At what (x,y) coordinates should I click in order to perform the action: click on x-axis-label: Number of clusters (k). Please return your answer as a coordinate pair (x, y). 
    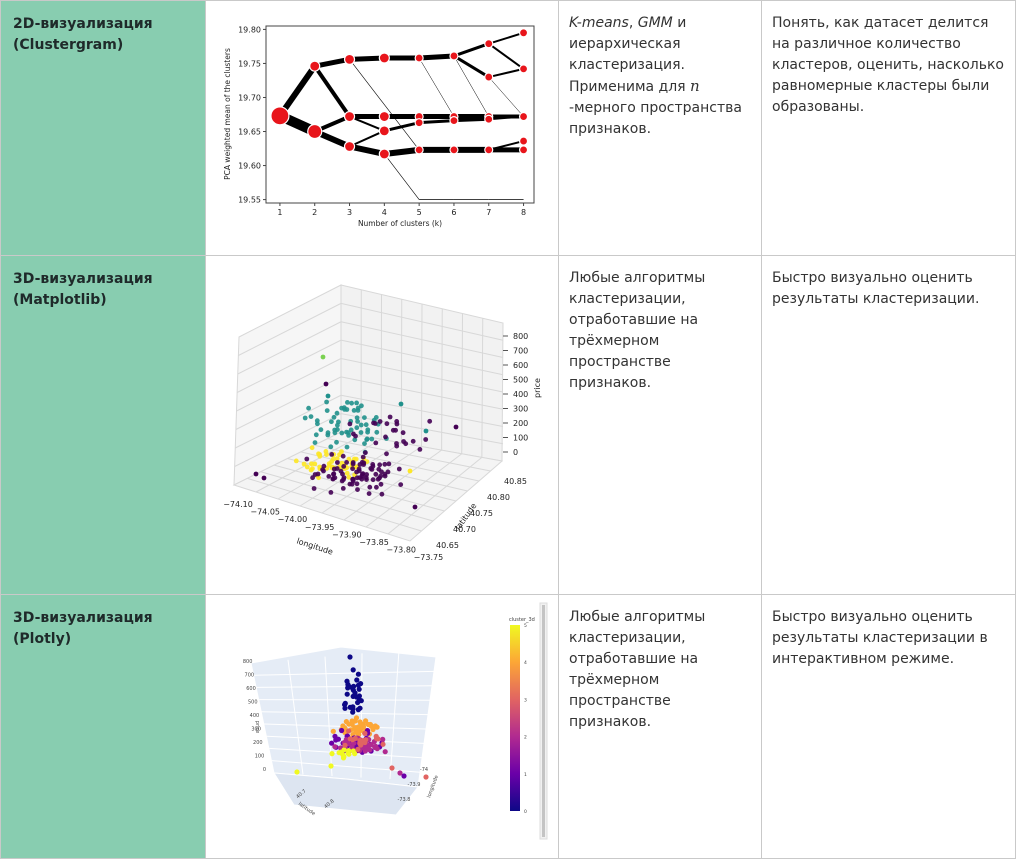
    Looking at the image, I should click on (400, 223).